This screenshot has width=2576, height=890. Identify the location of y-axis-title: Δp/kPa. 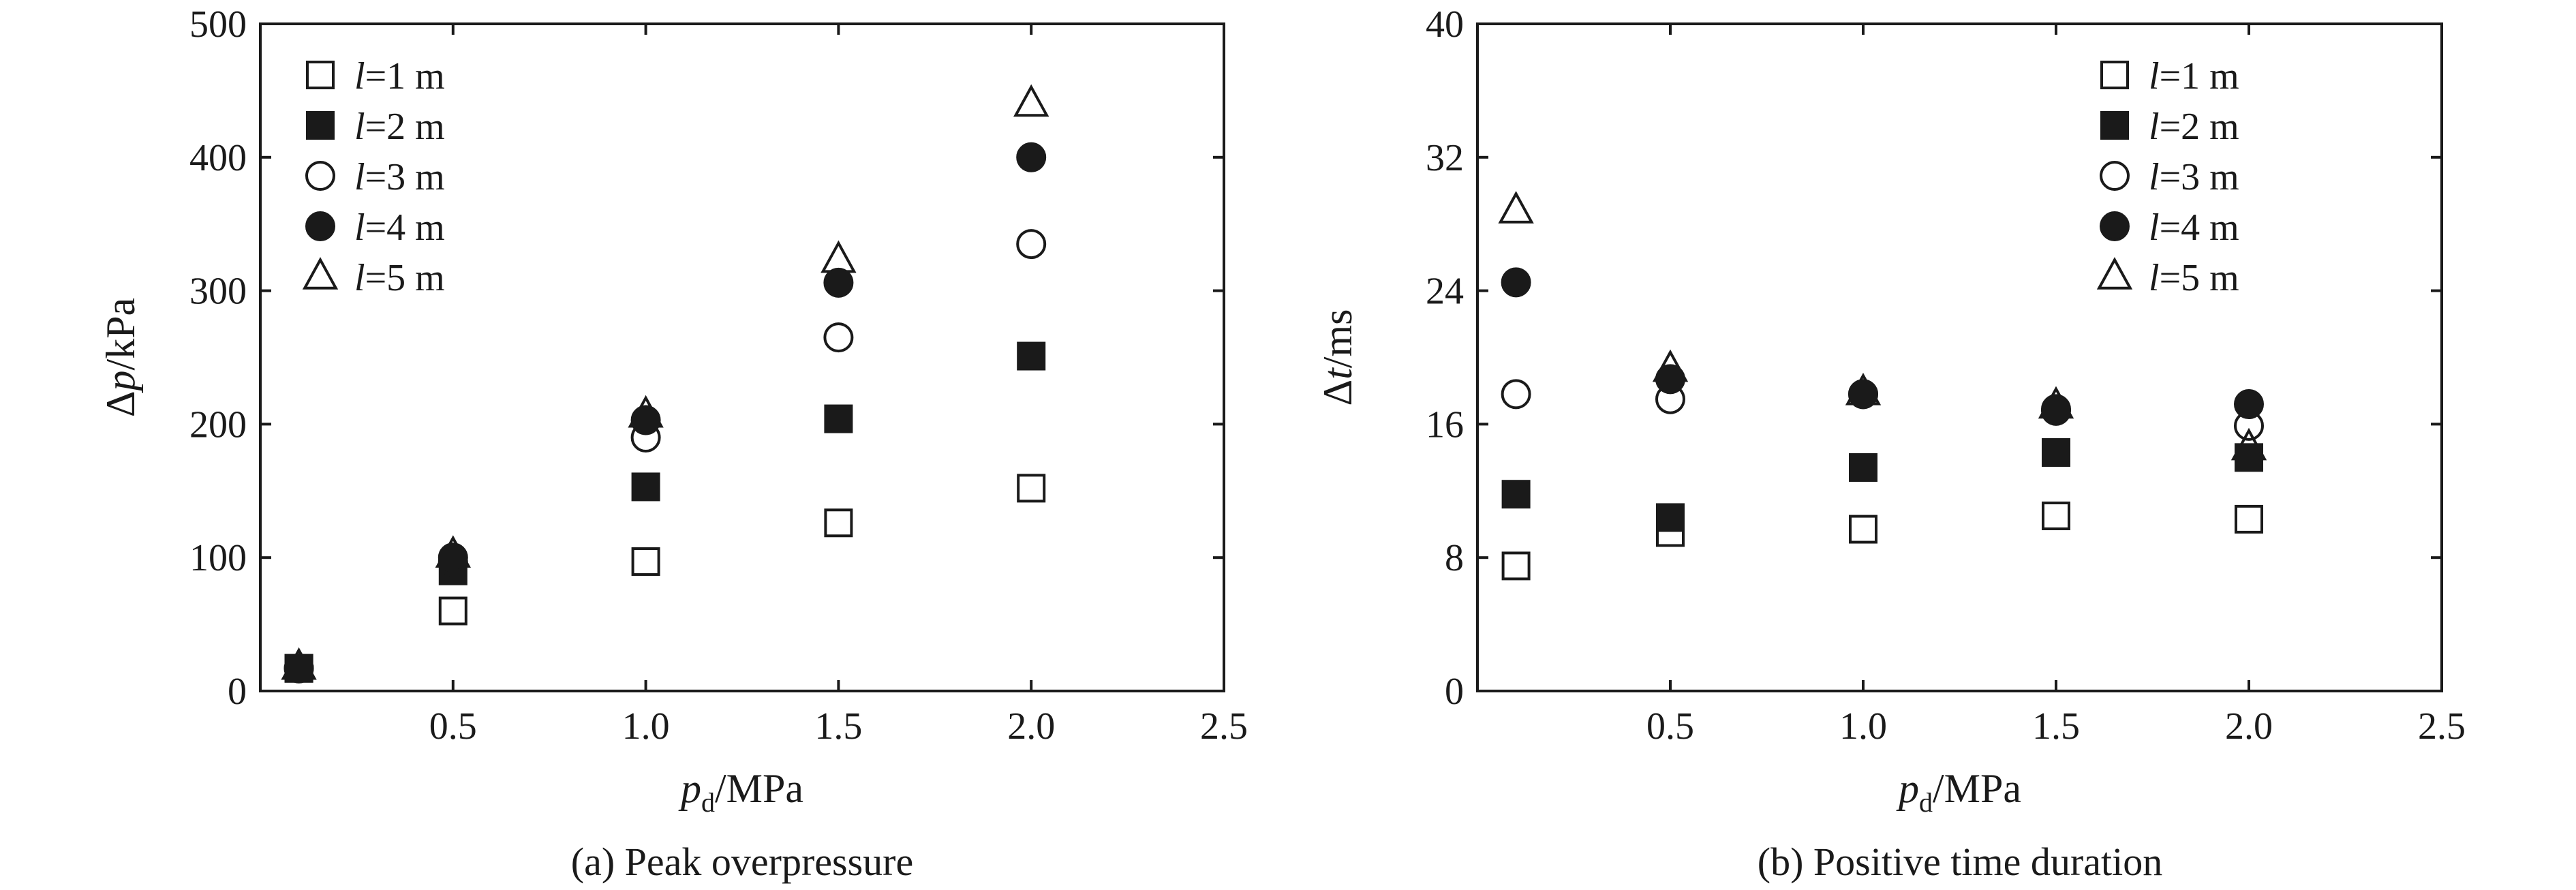
(121, 357).